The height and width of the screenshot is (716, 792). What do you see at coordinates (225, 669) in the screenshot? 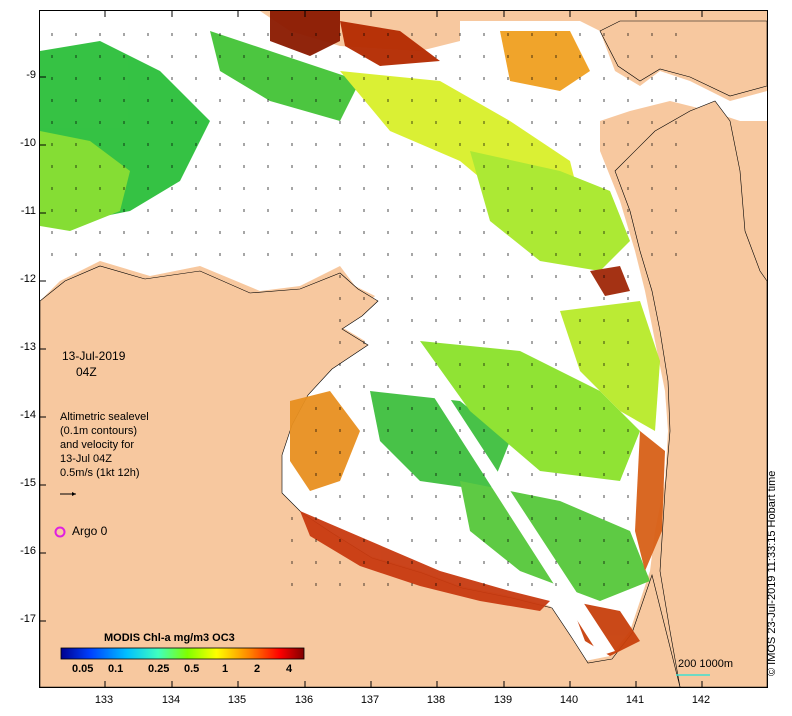
I see `cb-tick: 1` at bounding box center [225, 669].